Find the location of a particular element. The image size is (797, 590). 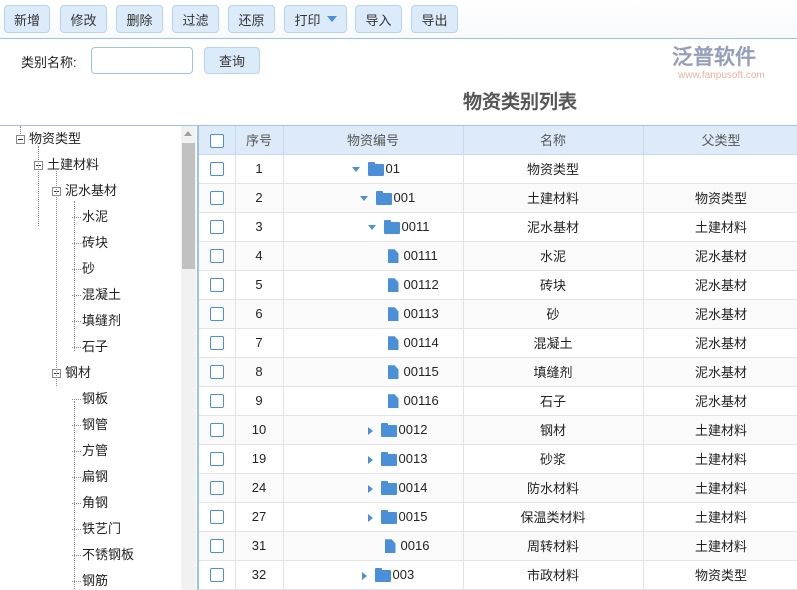

add-button: 新增 is located at coordinates (27, 19).